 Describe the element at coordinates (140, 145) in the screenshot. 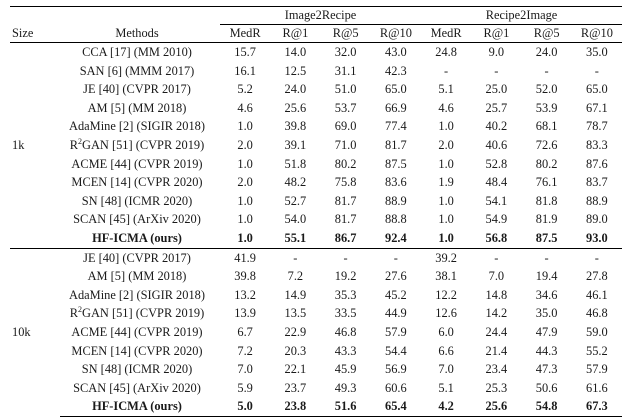

I see `method-name: R2GAN [51] (CVPR 2019)` at that location.